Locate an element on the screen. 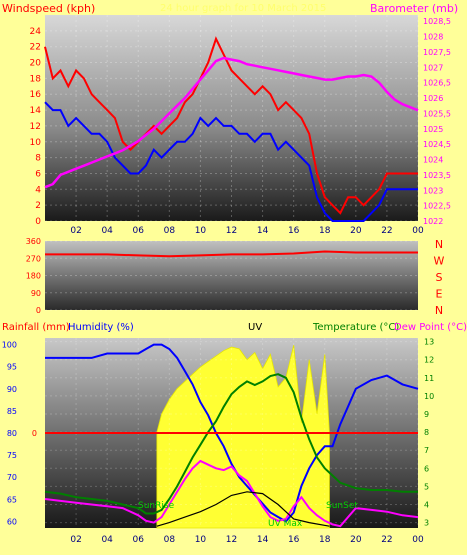  temp-x-tick-label: 16 is located at coordinates (294, 540).